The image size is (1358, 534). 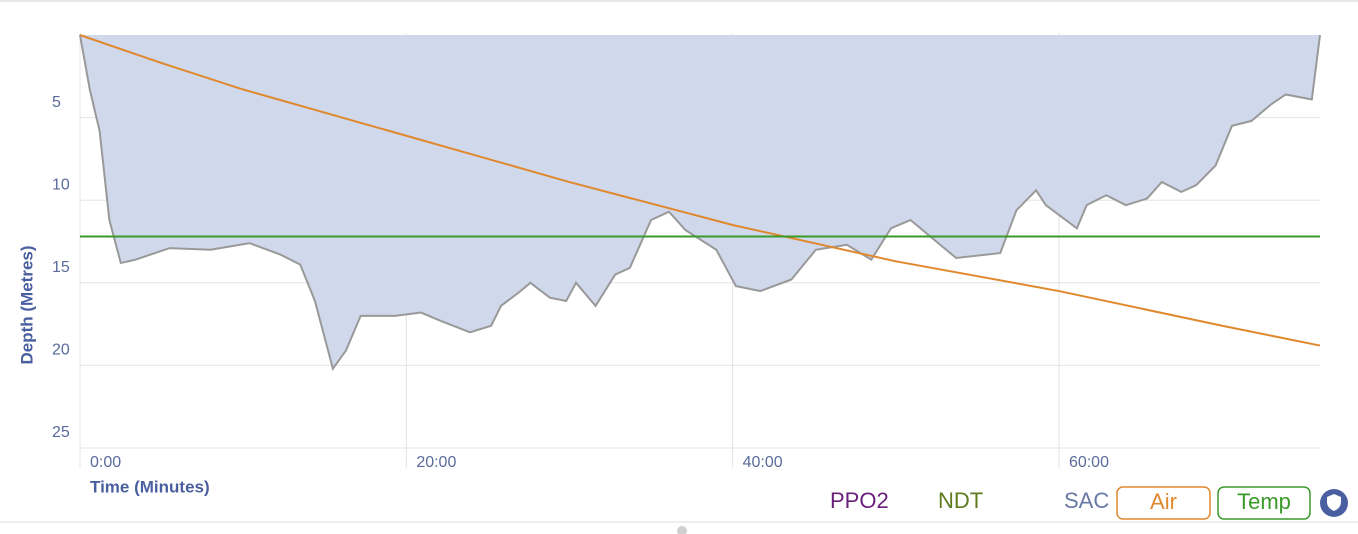 I want to click on y-tick-label: 15, so click(x=61, y=267).